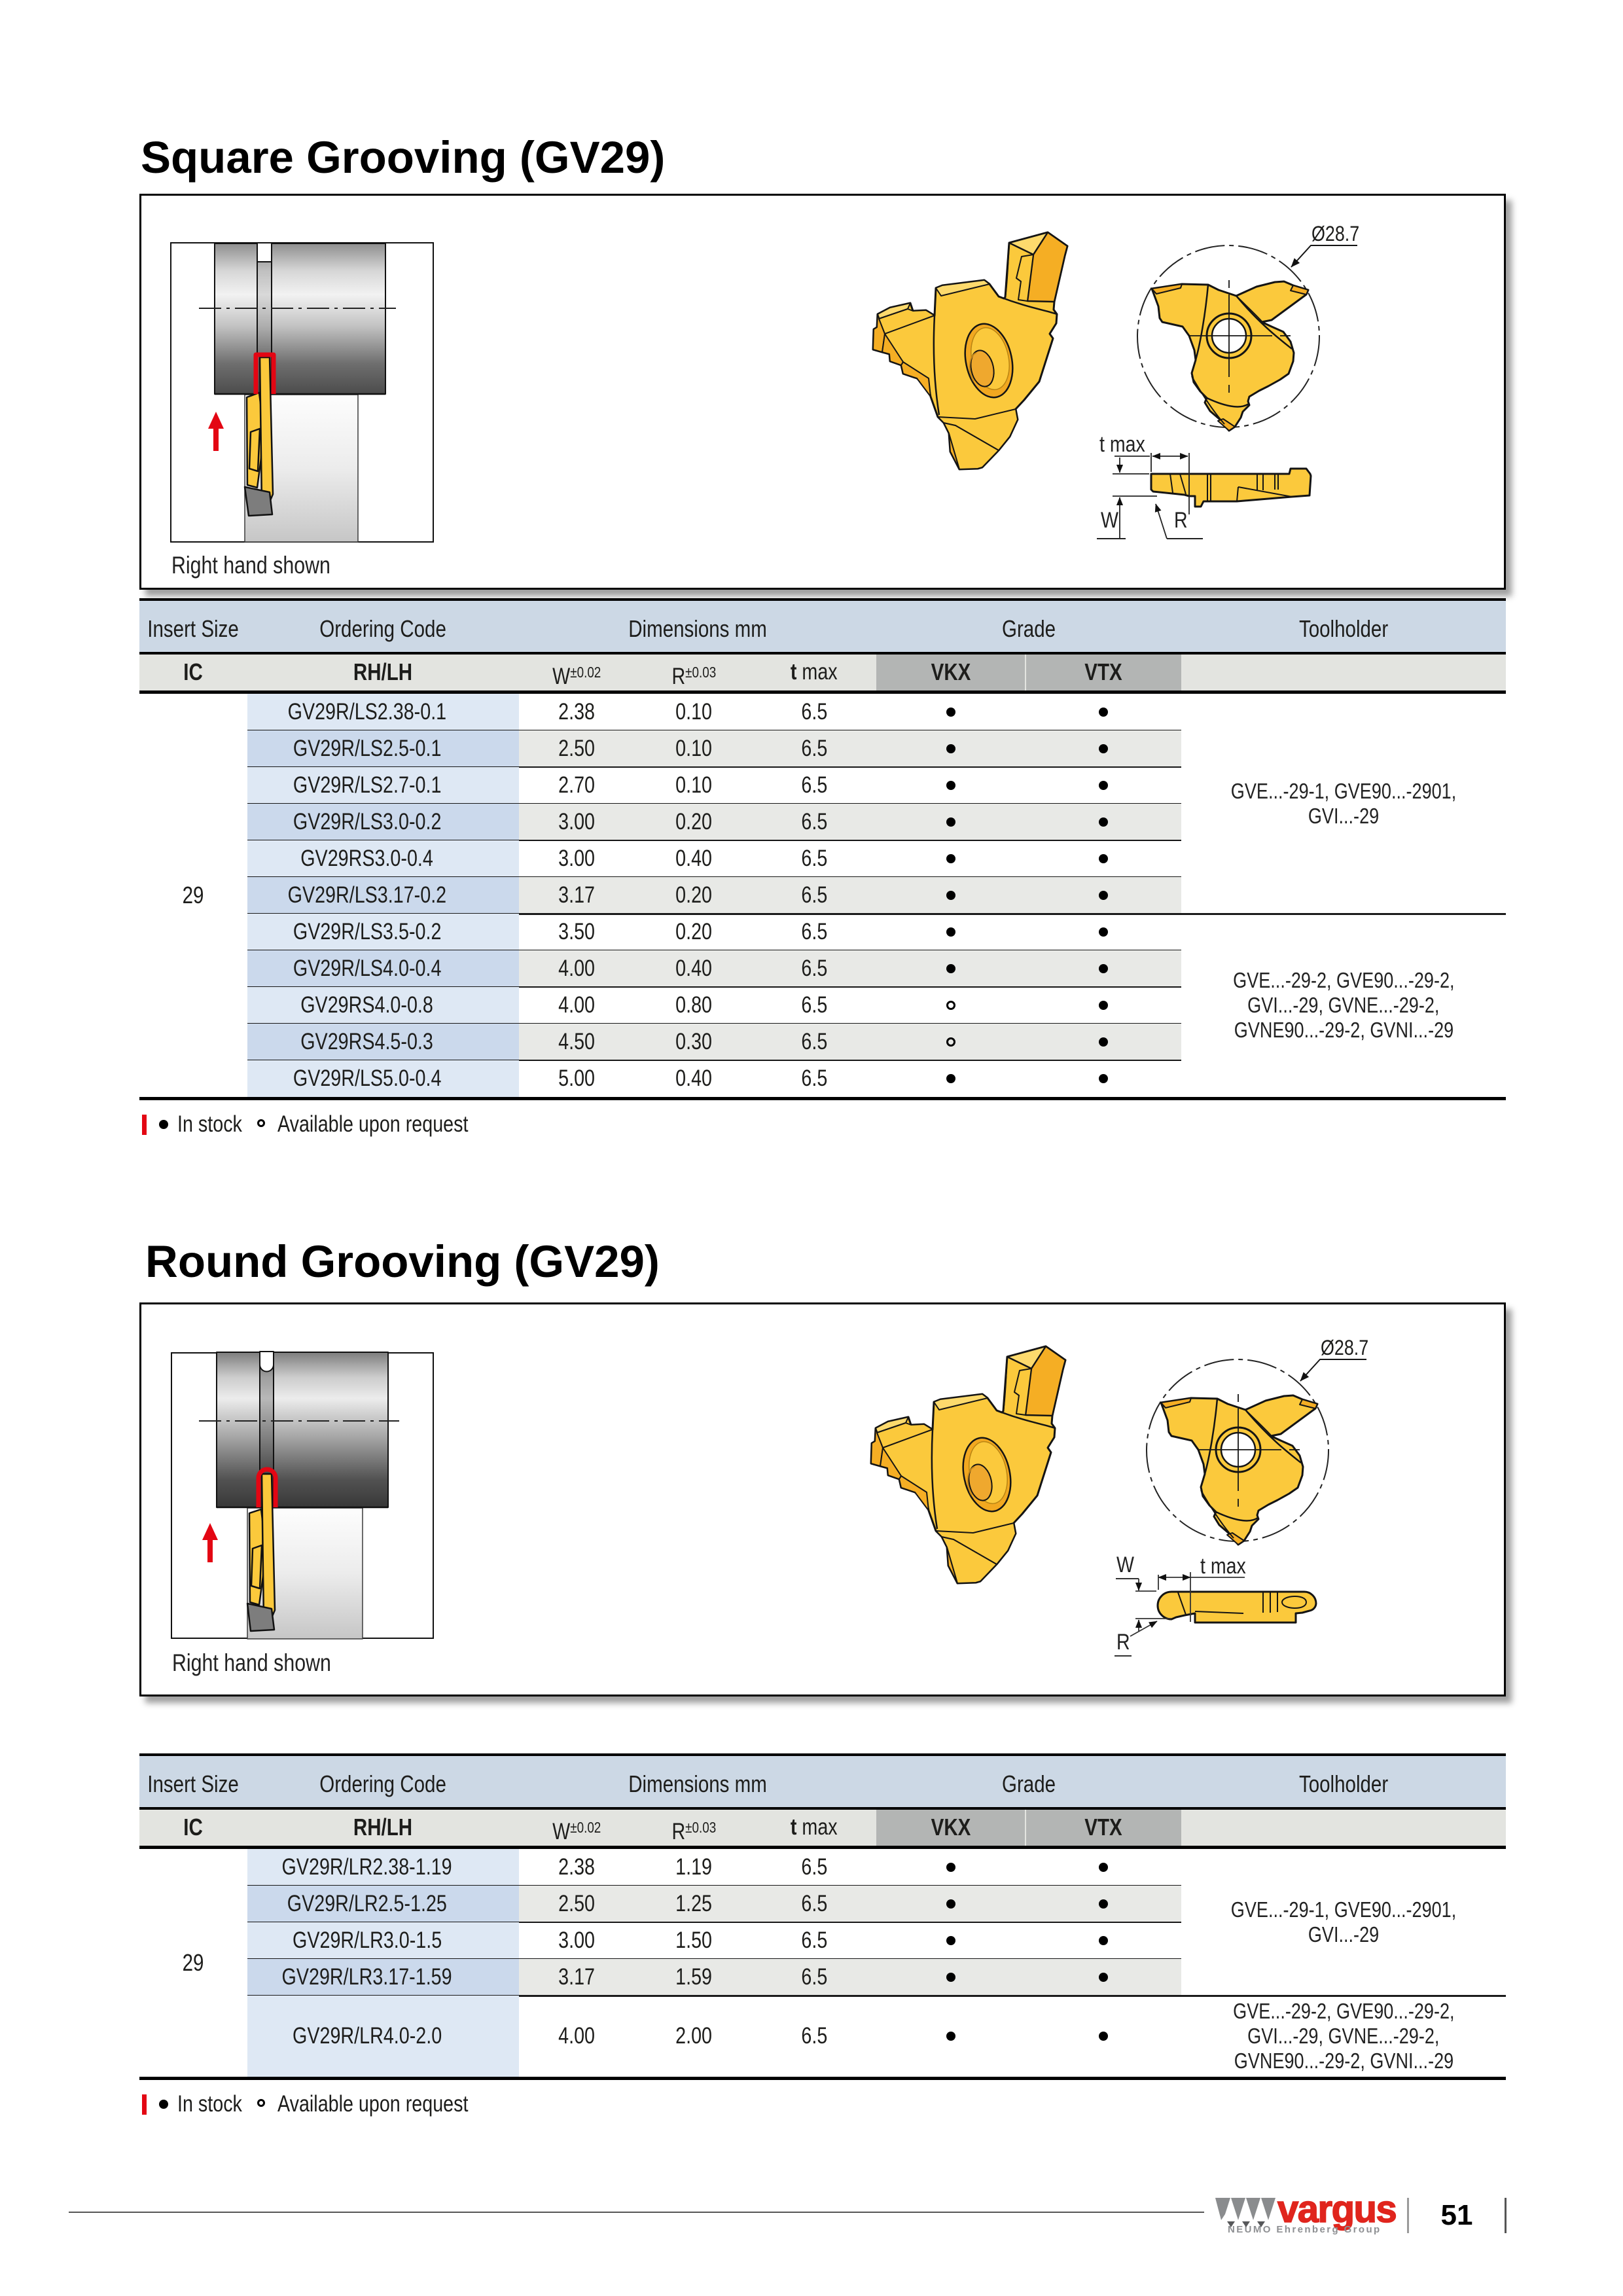 This screenshot has width=1623, height=2296. What do you see at coordinates (1335, 235) in the screenshot?
I see `svg-text: Ø28.7` at bounding box center [1335, 235].